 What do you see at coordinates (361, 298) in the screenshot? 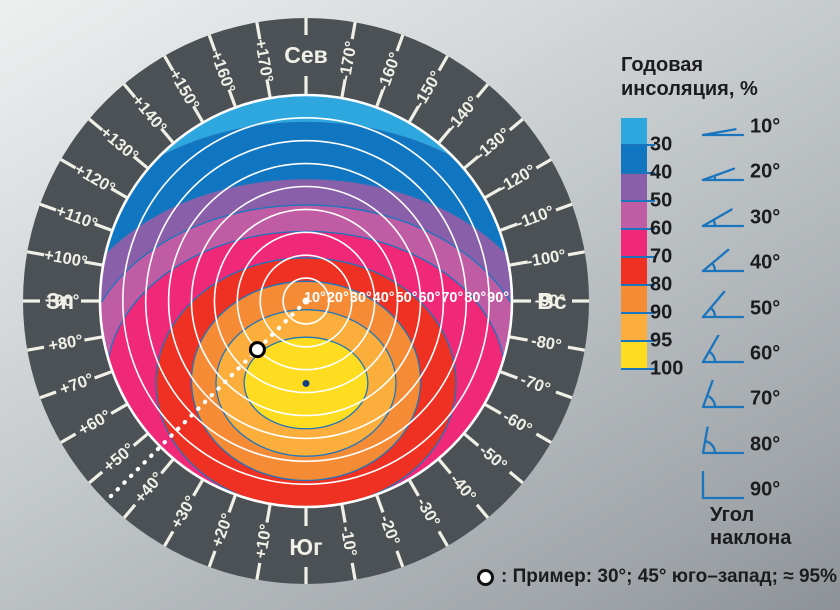
I see `tilt-scale-label: 30°` at bounding box center [361, 298].